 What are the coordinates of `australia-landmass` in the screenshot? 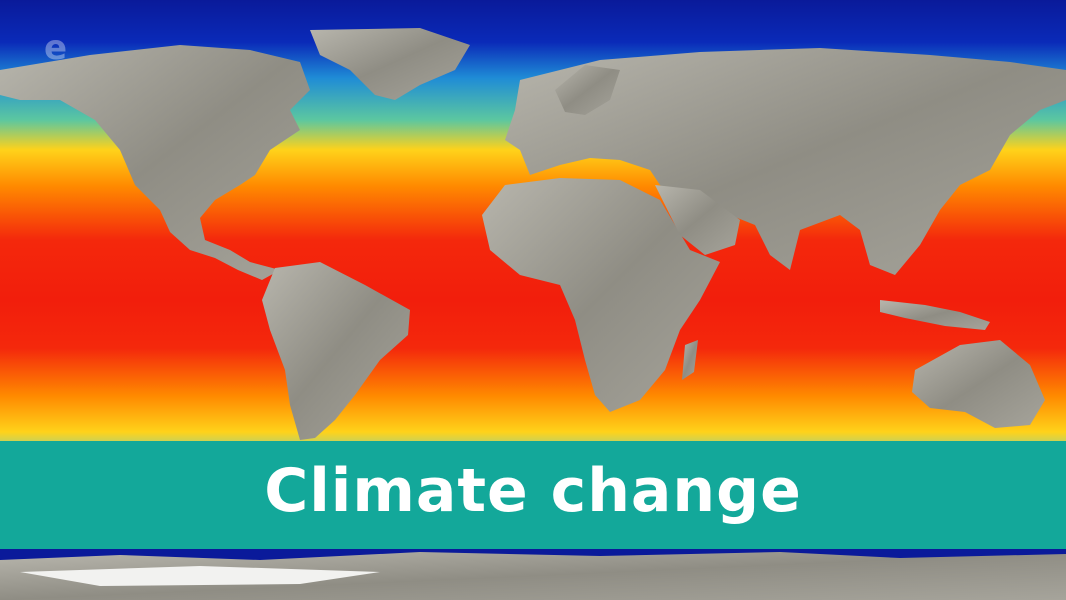 It's located at (978, 384).